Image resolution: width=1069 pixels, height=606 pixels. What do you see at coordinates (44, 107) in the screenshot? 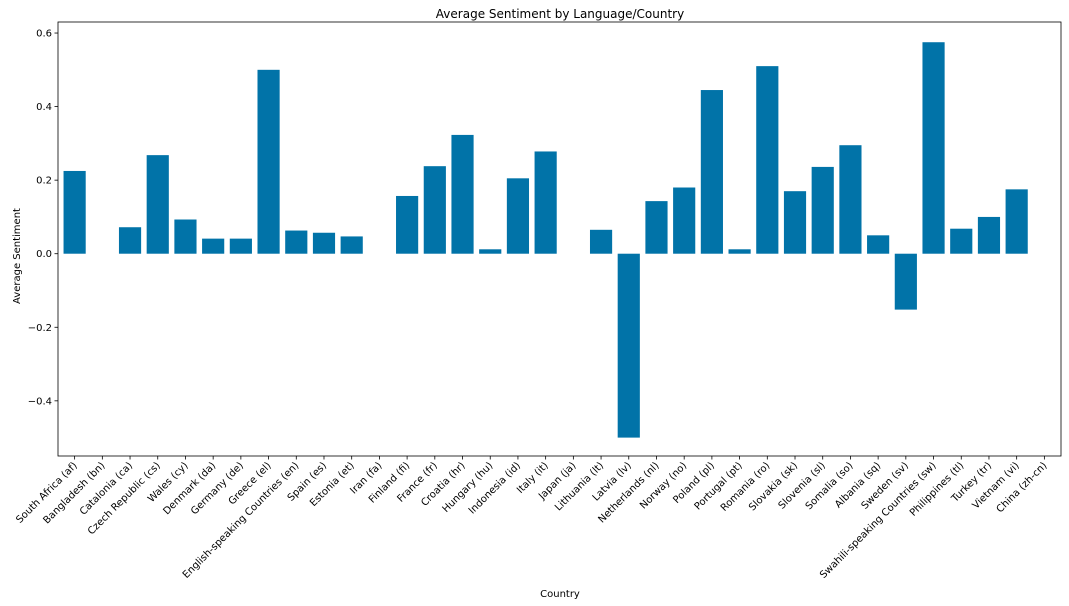
I see `y-tick-label: 0.4` at bounding box center [44, 107].